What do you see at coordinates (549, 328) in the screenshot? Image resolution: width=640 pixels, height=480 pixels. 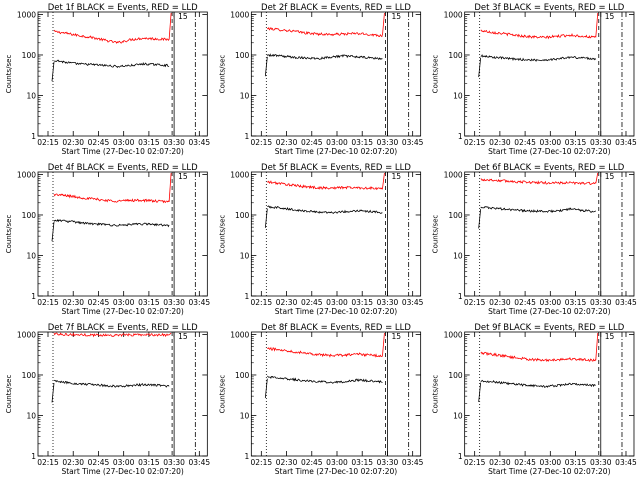 I see `panel-title: Det 9f BLACK = Events, RED = LLD` at bounding box center [549, 328].